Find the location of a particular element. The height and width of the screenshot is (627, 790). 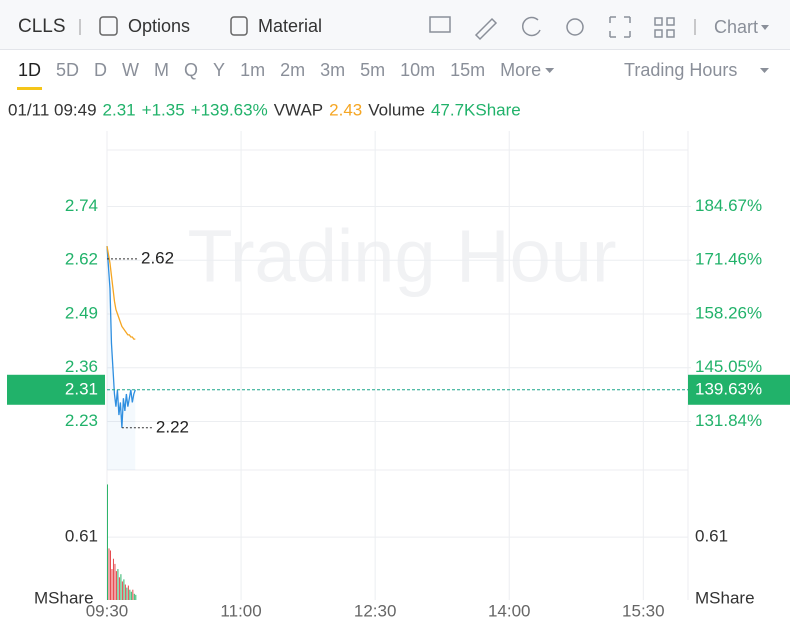

session-caret is located at coordinates (764, 70).